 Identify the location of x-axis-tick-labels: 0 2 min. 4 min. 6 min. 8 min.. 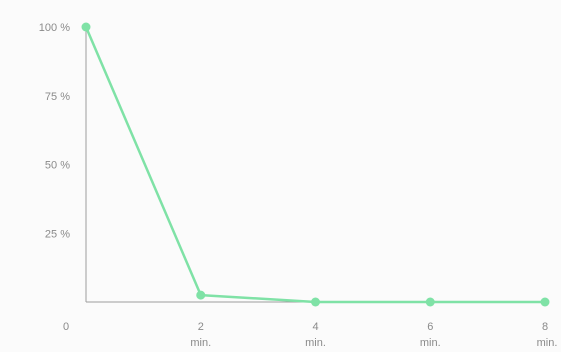
(310, 335).